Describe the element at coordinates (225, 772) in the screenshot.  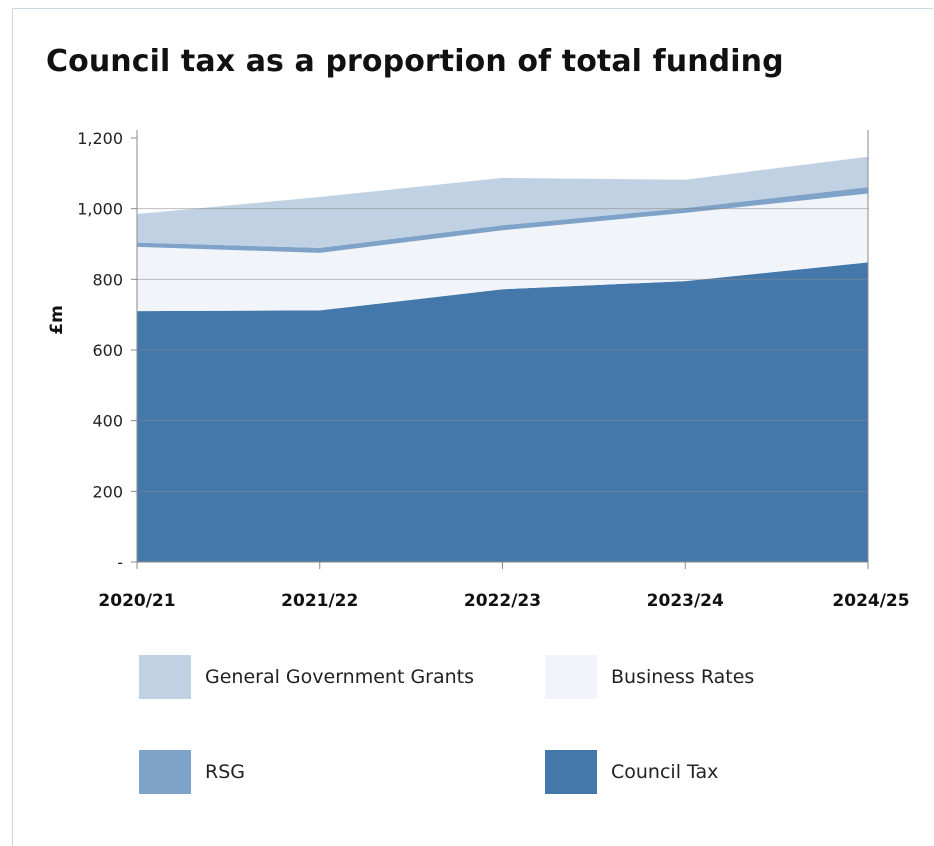
I see `legend-label: RSG` at that location.